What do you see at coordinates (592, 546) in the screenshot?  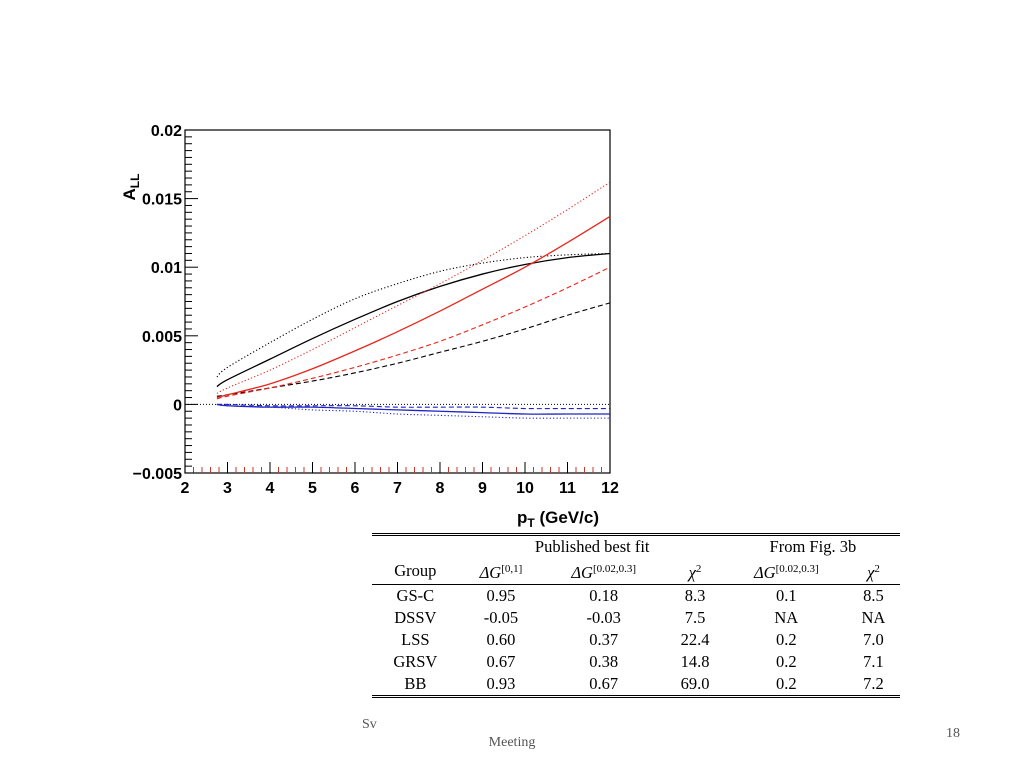 I see `header-published-best-fit: Published best fit` at bounding box center [592, 546].